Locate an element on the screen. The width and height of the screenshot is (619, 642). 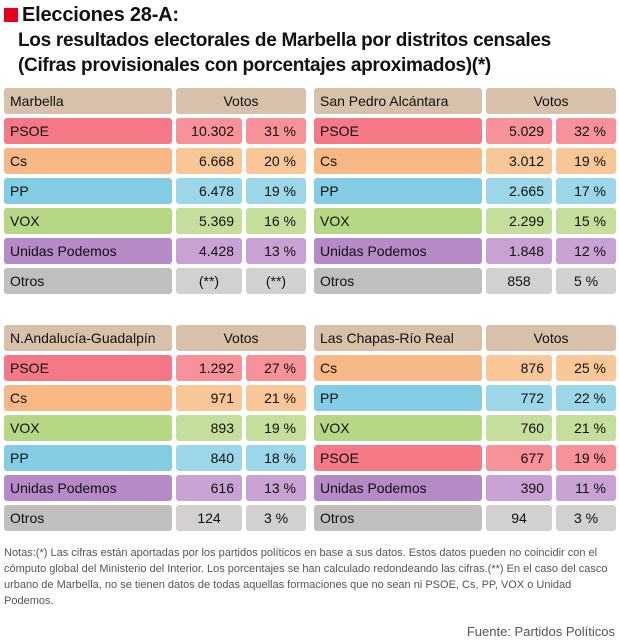
percentage-value: 22 % is located at coordinates (586, 398).